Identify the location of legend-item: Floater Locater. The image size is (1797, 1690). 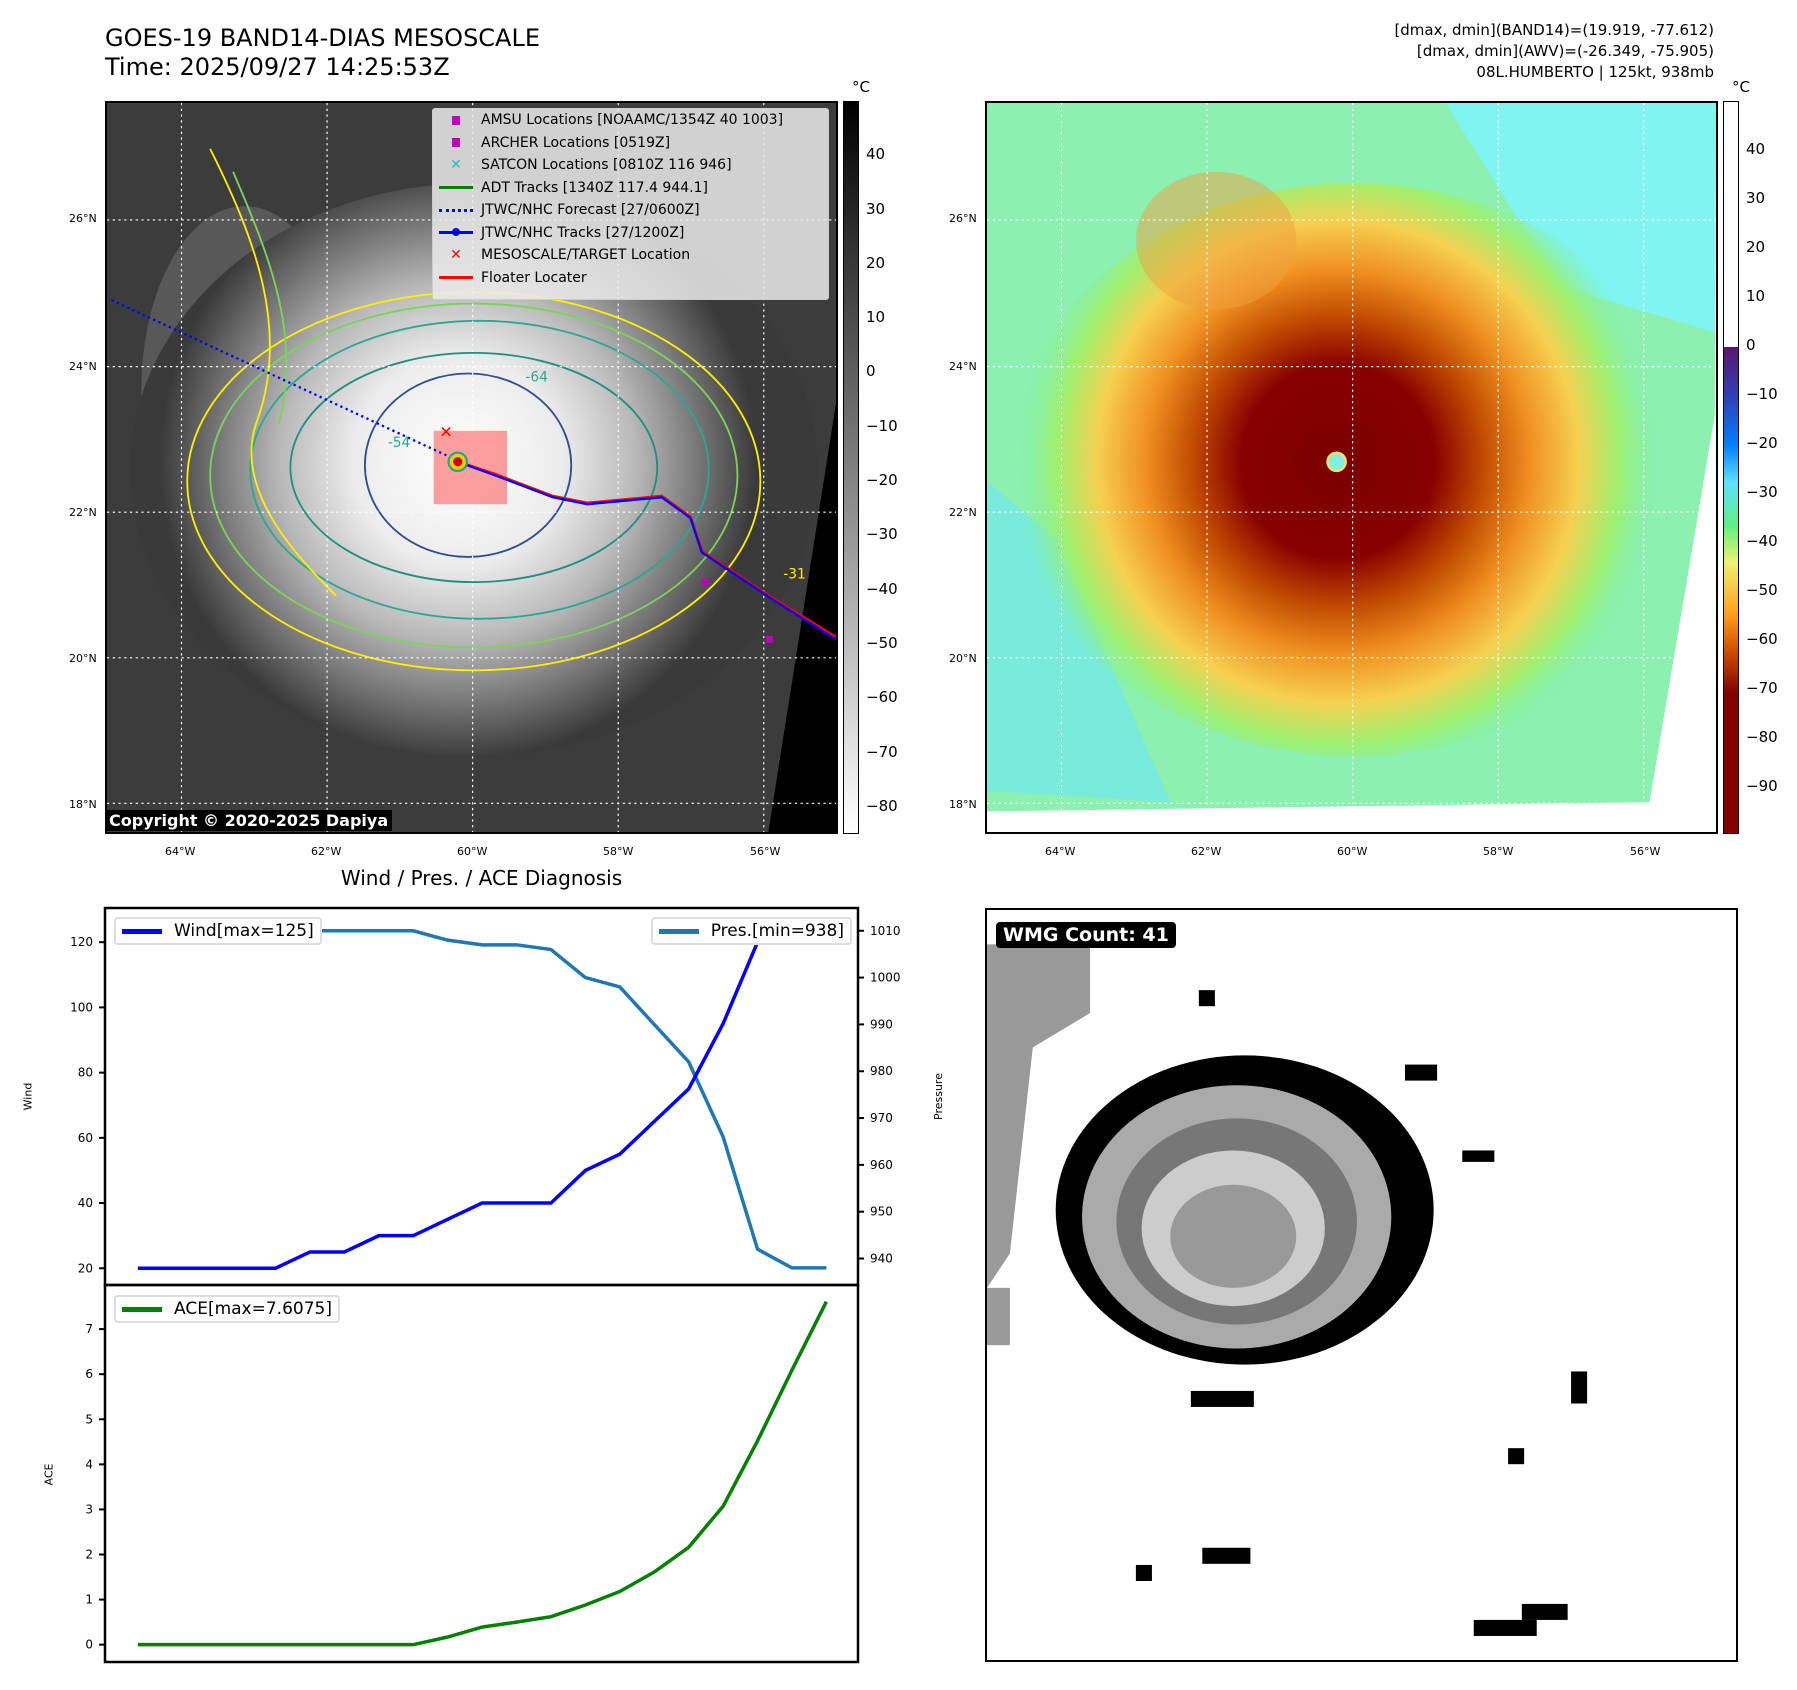
(630, 278).